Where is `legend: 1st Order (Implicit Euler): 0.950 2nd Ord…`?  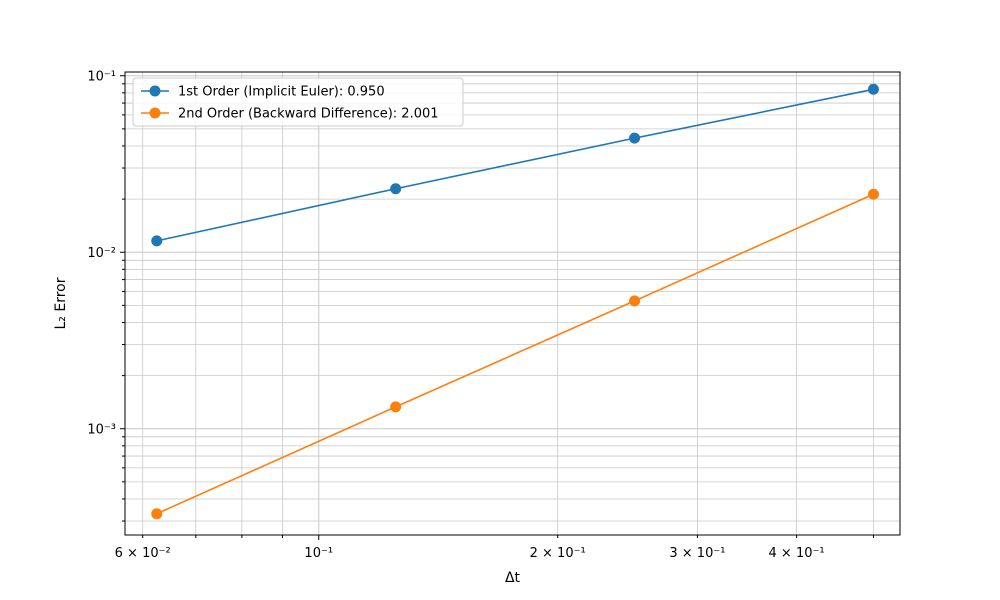 legend: 1st Order (Implicit Euler): 0.950 2nd Ord… is located at coordinates (298, 102).